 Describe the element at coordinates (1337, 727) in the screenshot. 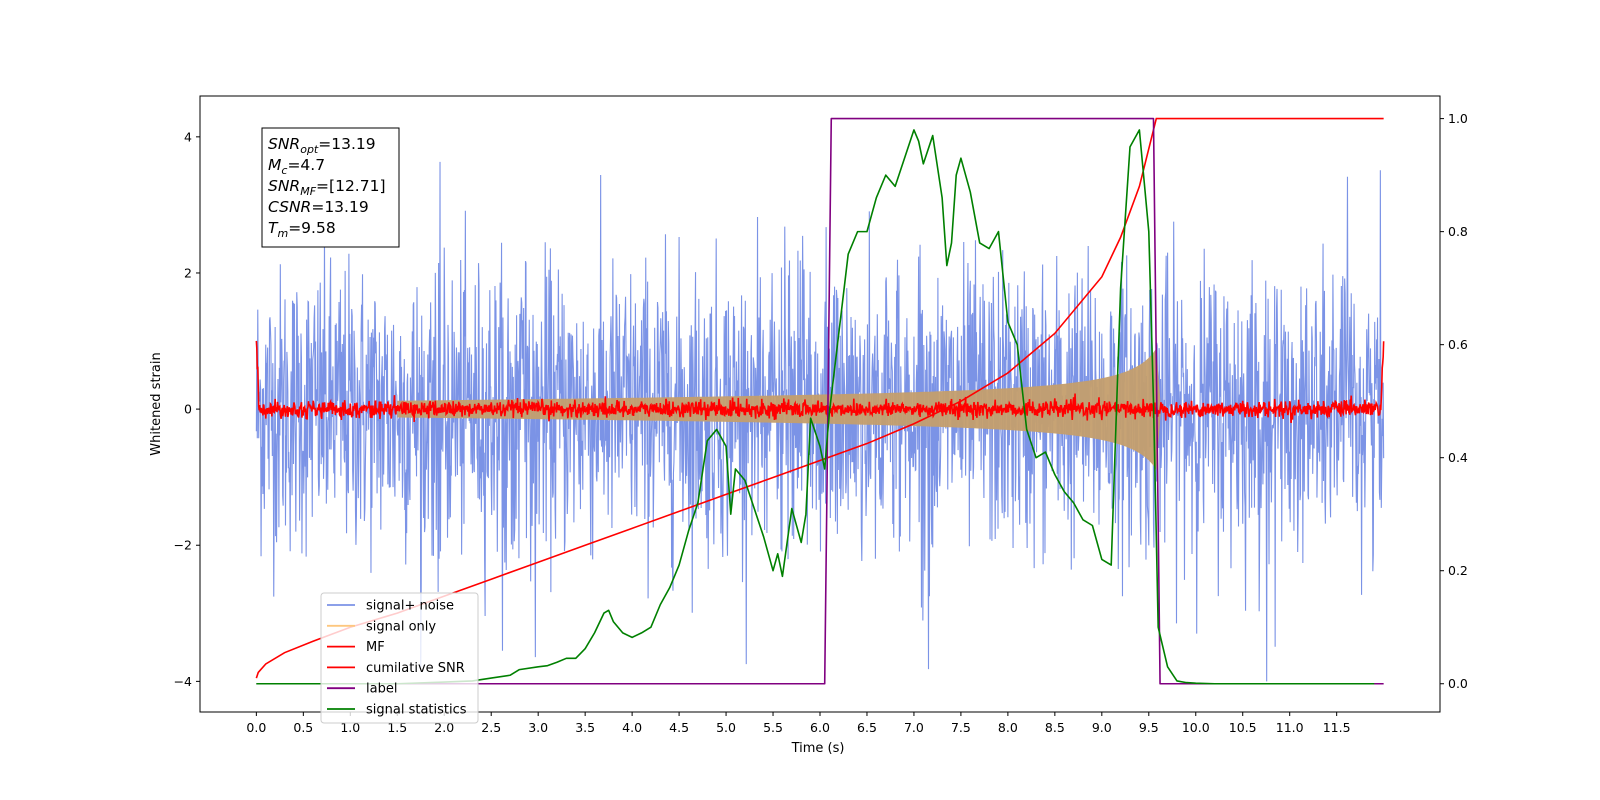

I see `x-tick-label: 11.5` at that location.